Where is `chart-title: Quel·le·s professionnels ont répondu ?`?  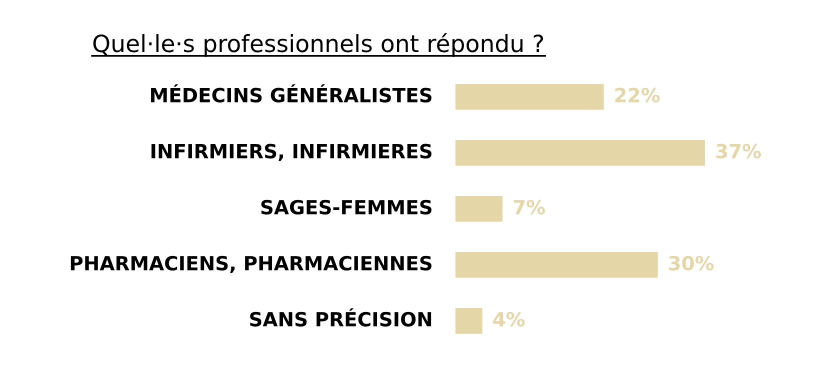 chart-title: Quel·le·s professionnels ont répondu ? is located at coordinates (318, 45).